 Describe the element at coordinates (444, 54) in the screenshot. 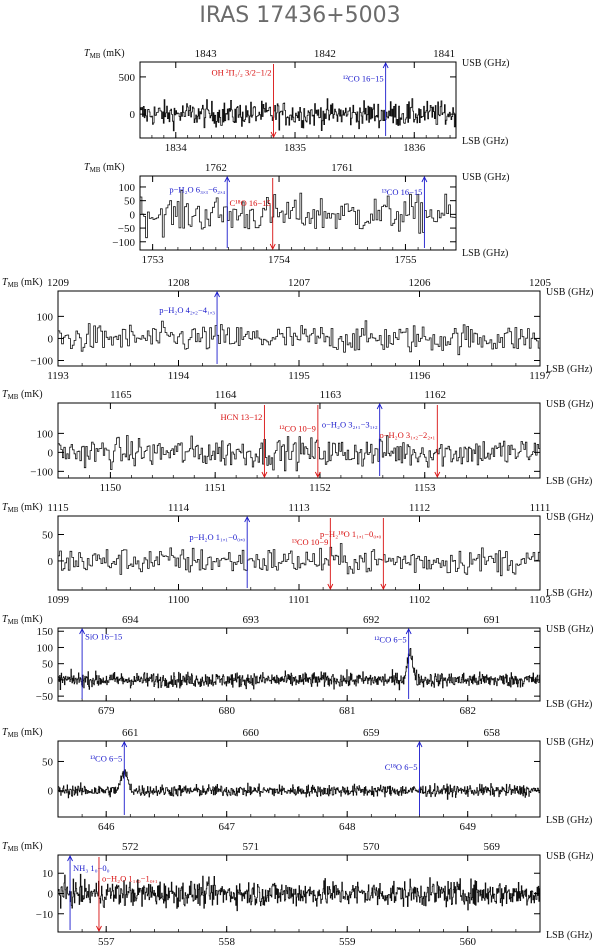

I see `usb-tick-label: 1841` at that location.